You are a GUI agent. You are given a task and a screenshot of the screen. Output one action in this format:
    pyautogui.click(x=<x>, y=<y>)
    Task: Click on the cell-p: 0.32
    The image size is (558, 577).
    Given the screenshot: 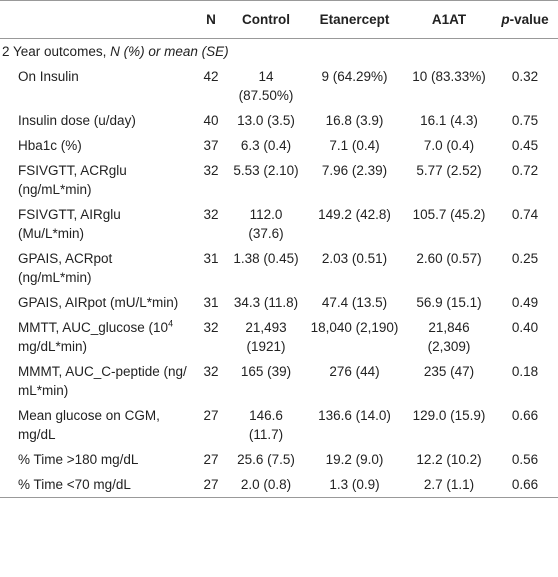 What is the action you would take?
    pyautogui.click(x=525, y=76)
    